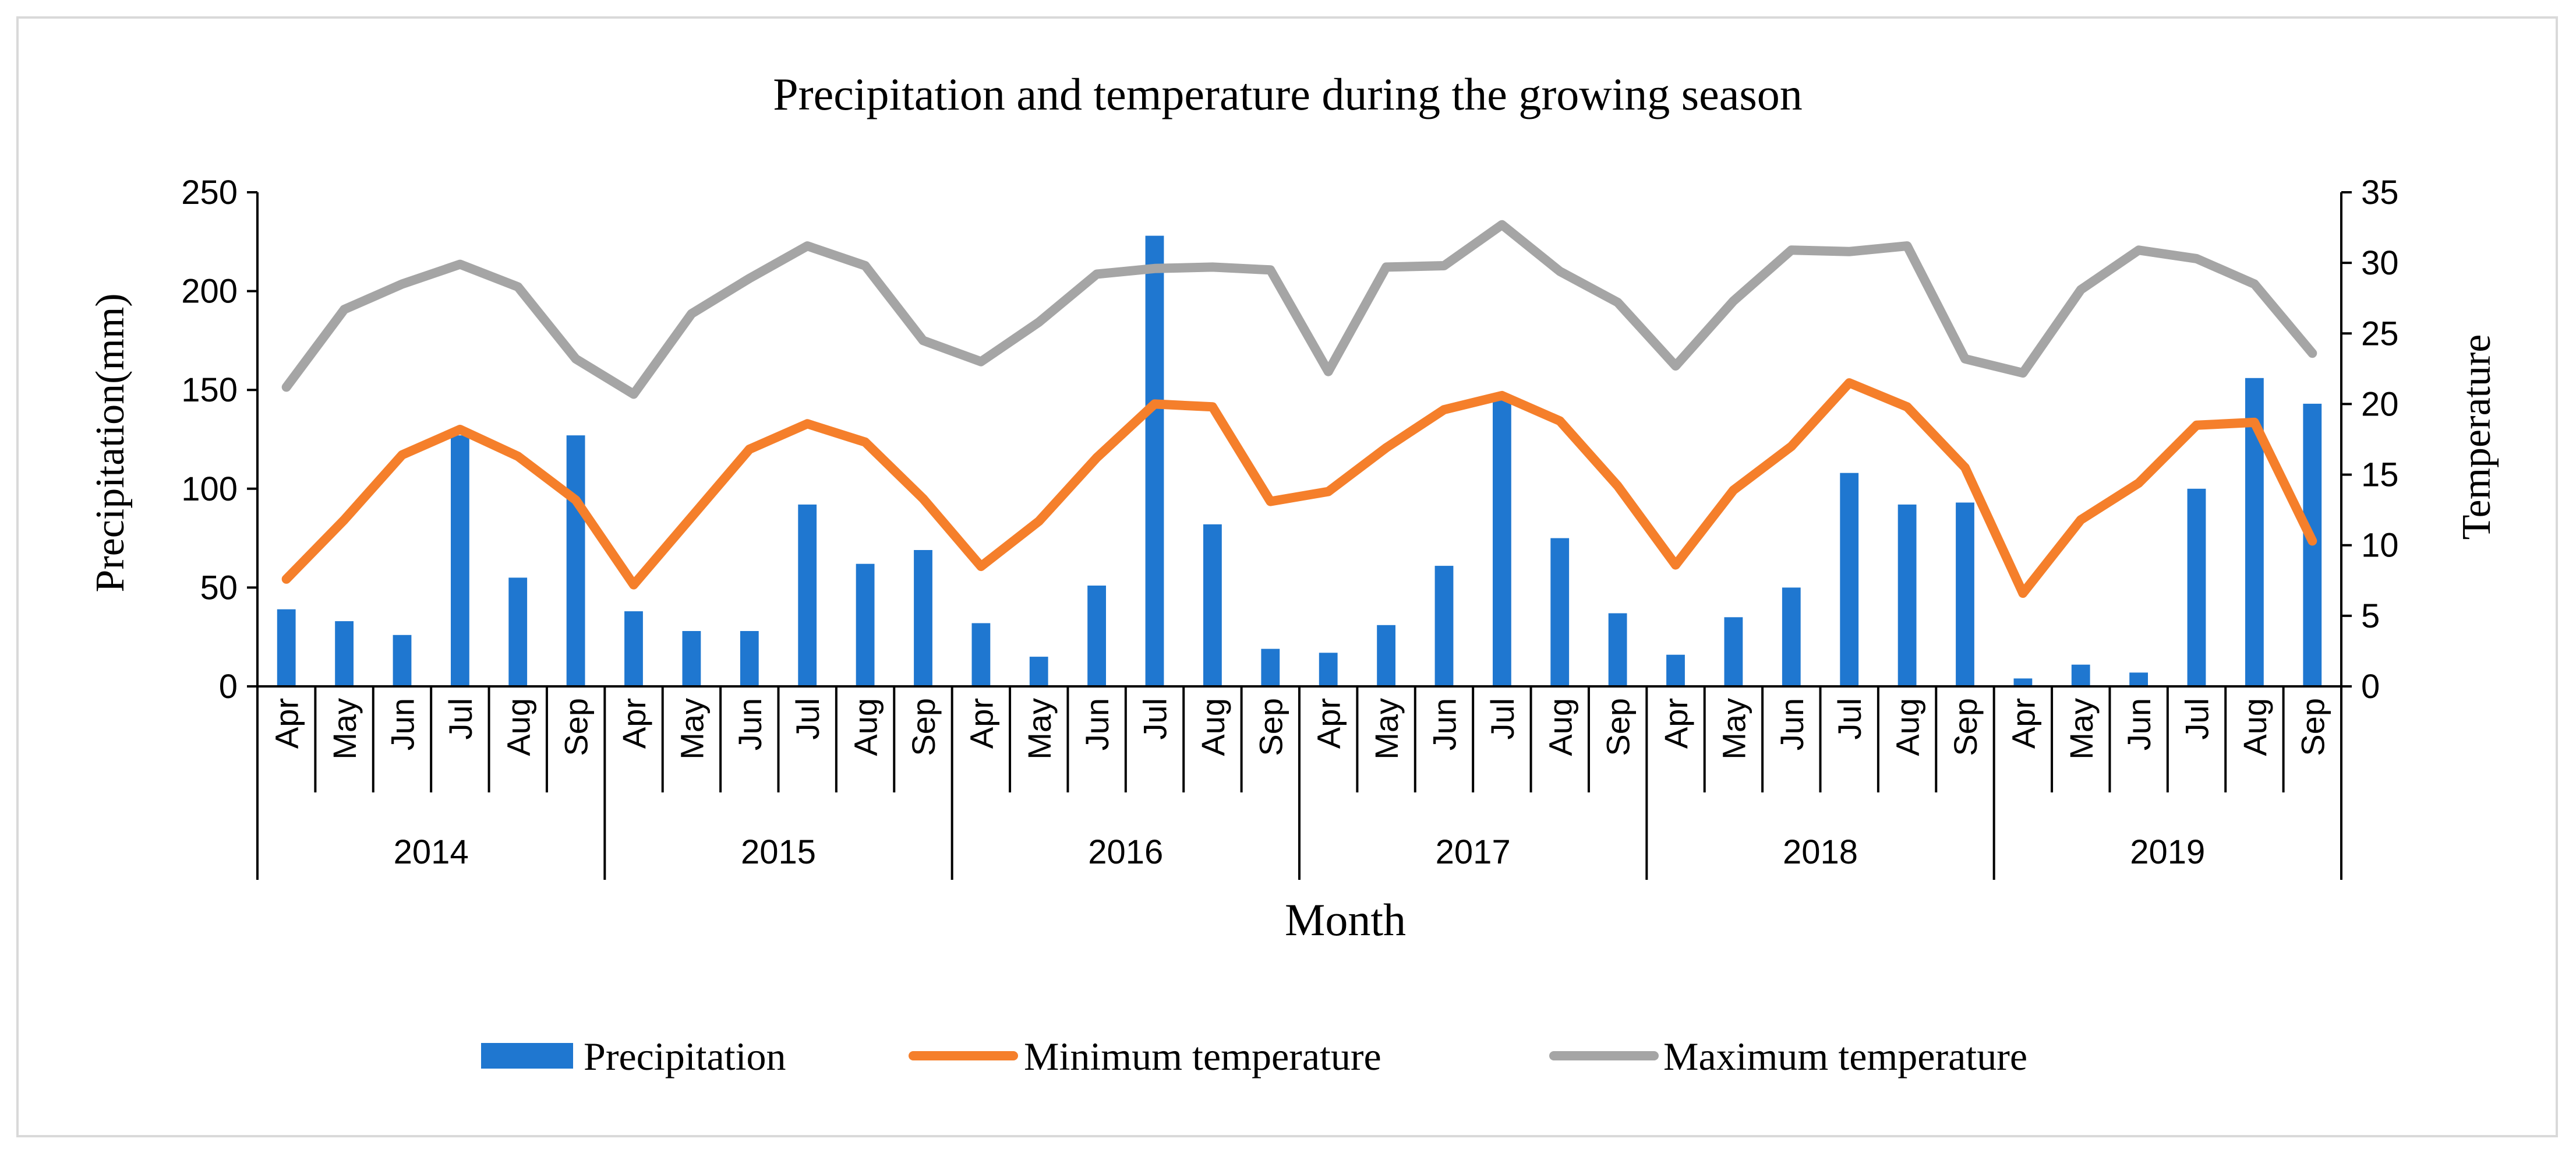 Image resolution: width=2576 pixels, height=1156 pixels. What do you see at coordinates (209, 193) in the screenshot?
I see `y-tick-label: 250` at bounding box center [209, 193].